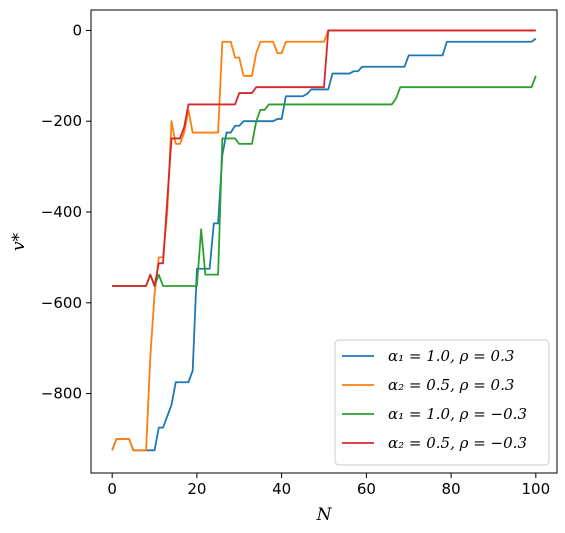 This screenshot has width=565, height=533. What do you see at coordinates (366, 489) in the screenshot?
I see `x-tick-label: 60` at bounding box center [366, 489].